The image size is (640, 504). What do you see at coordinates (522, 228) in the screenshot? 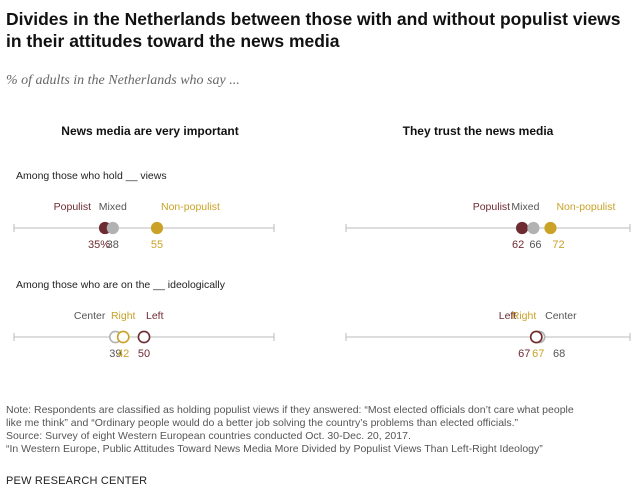
I see `dot-populist` at bounding box center [522, 228].